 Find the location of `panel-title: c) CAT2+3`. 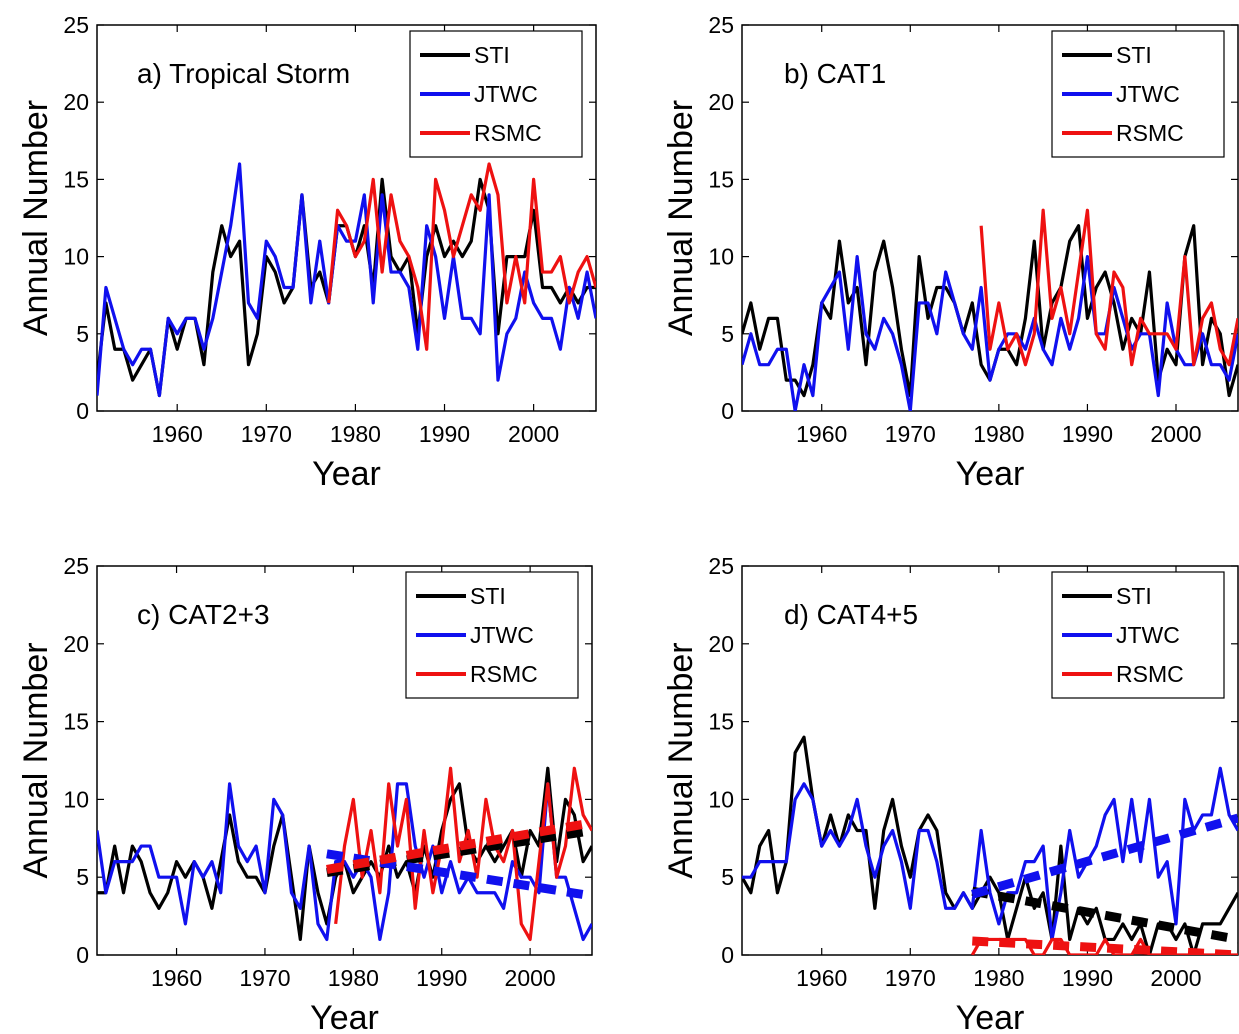

panel-title: c) CAT2+3 is located at coordinates (203, 614).